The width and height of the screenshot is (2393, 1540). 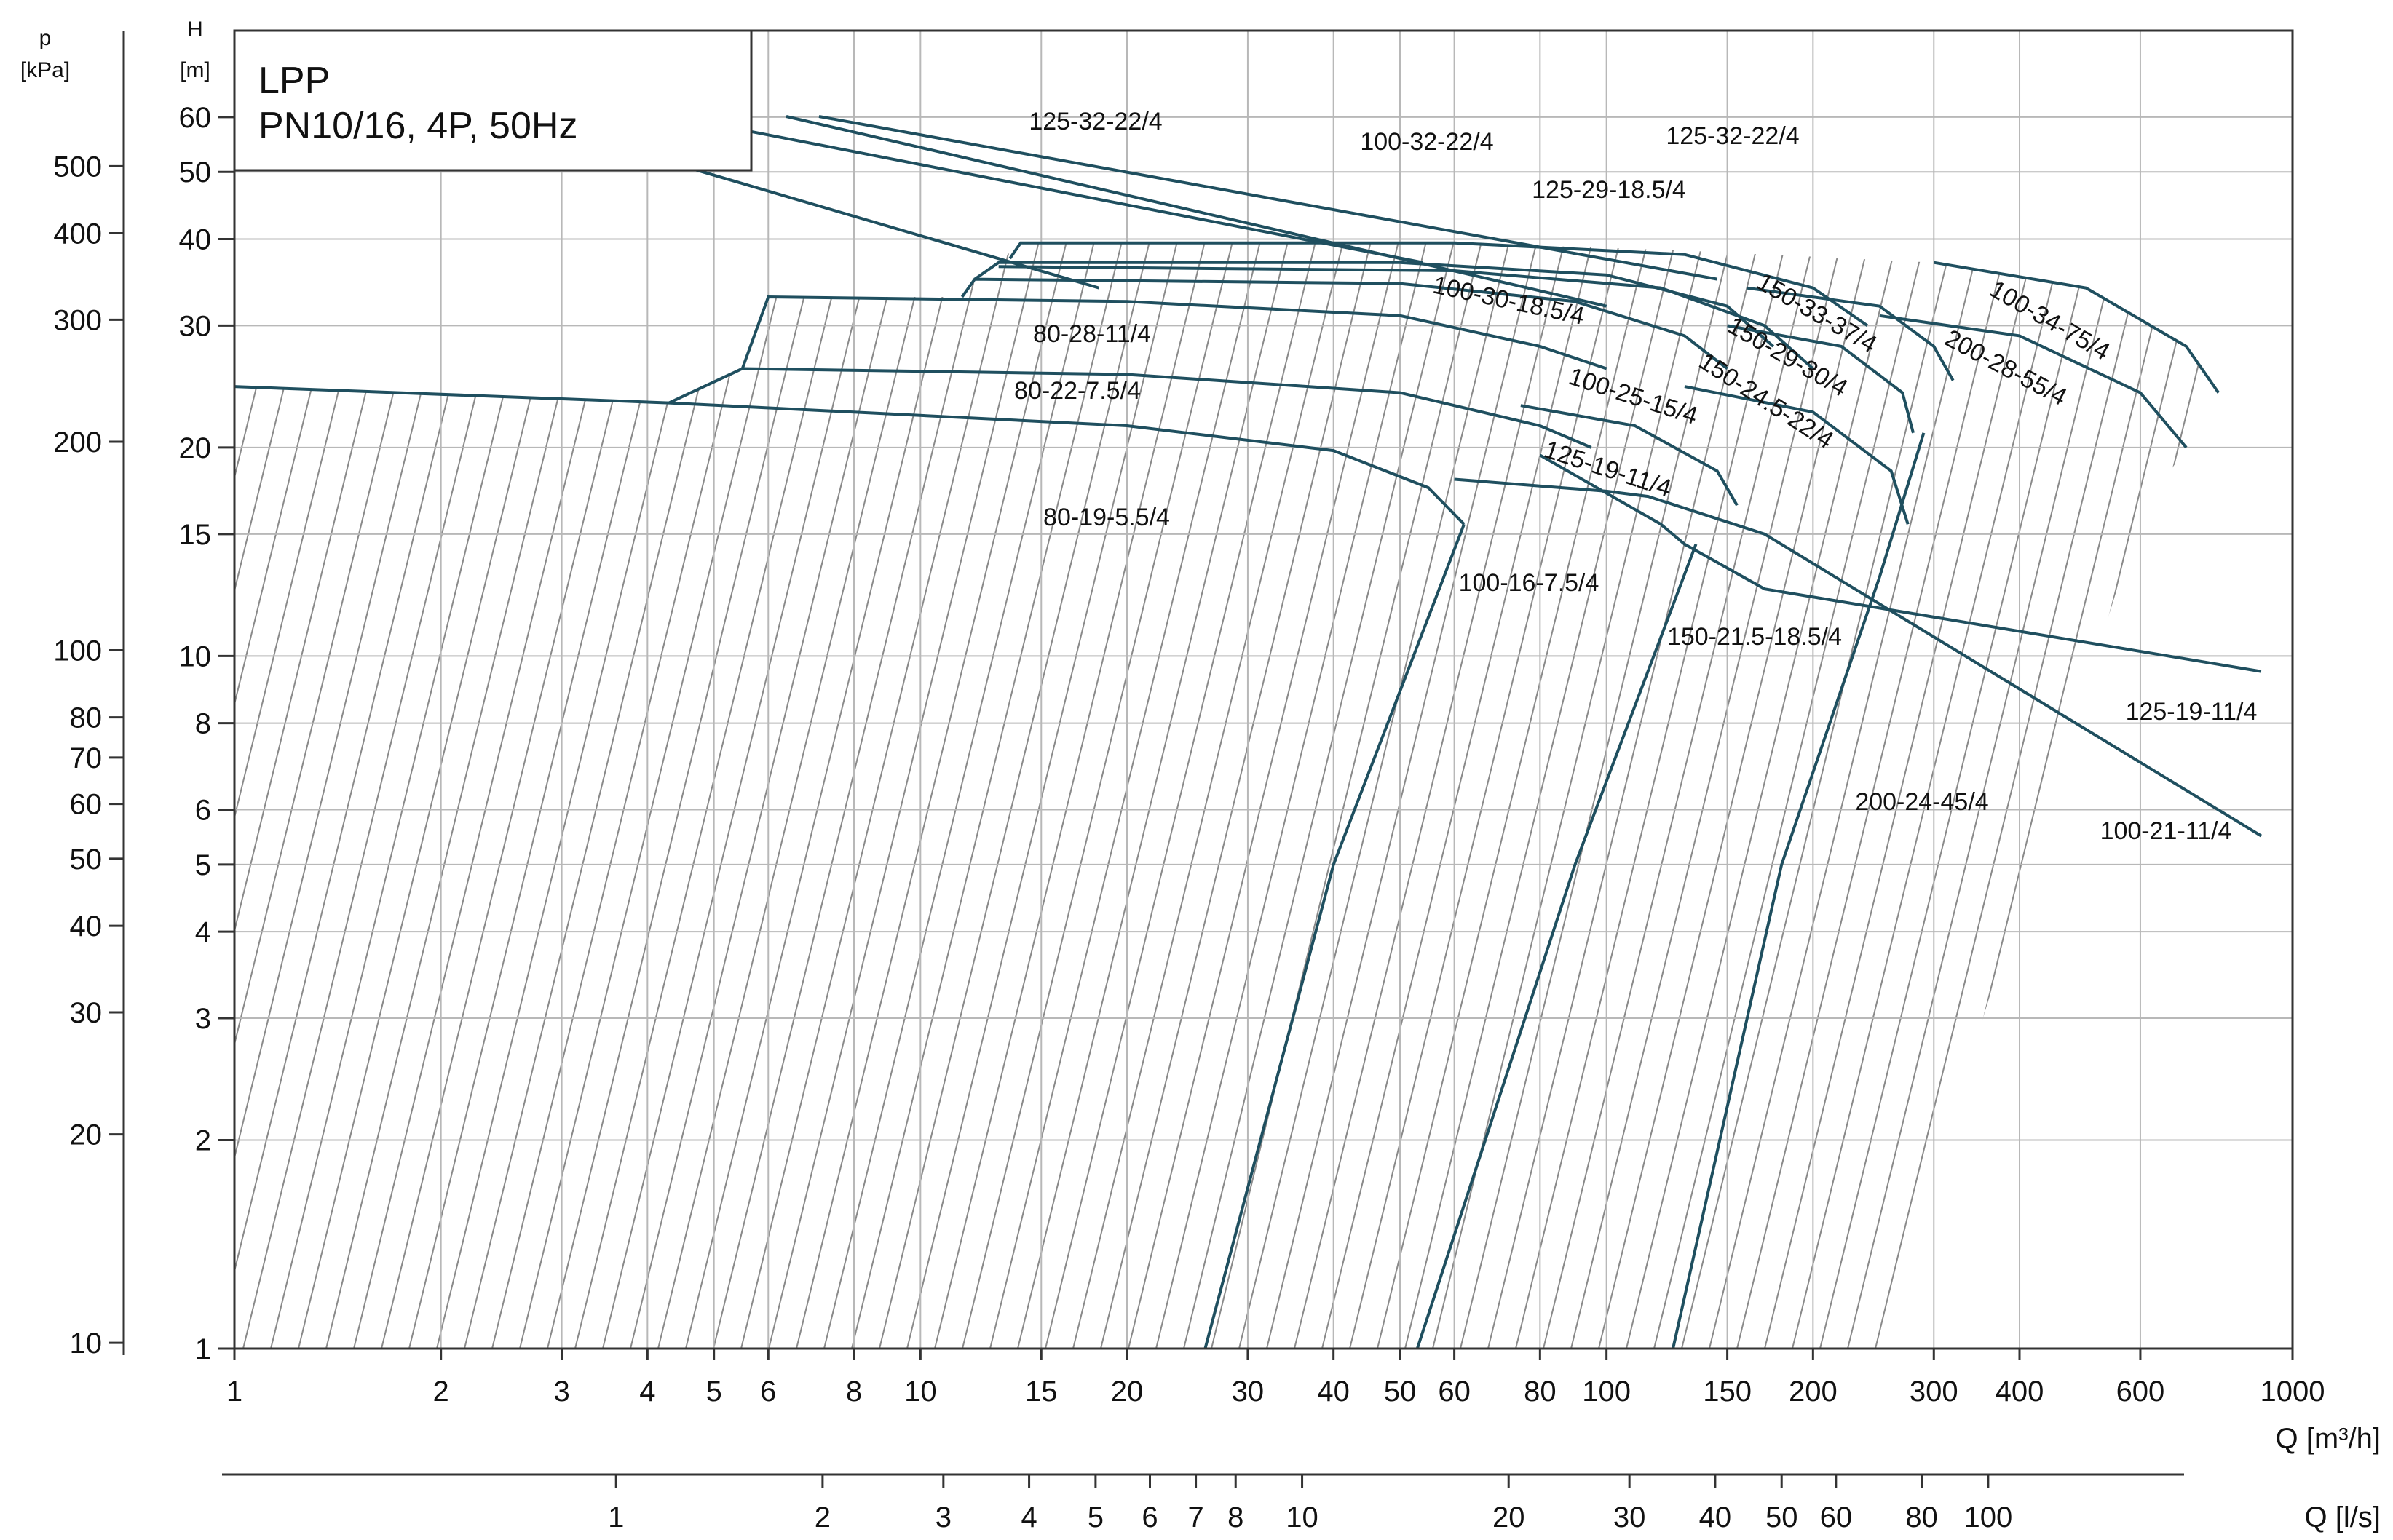 What do you see at coordinates (647, 1392) in the screenshot?
I see `x-tick-label: 4` at bounding box center [647, 1392].